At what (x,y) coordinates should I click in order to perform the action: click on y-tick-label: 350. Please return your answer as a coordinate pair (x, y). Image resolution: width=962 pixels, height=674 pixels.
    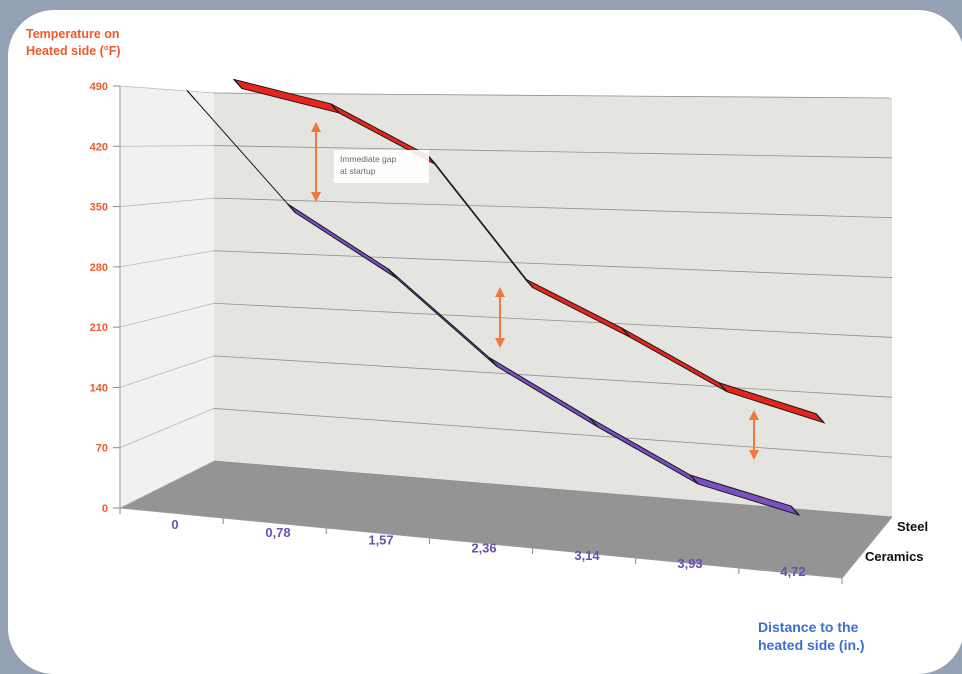
    Looking at the image, I should click on (99, 208).